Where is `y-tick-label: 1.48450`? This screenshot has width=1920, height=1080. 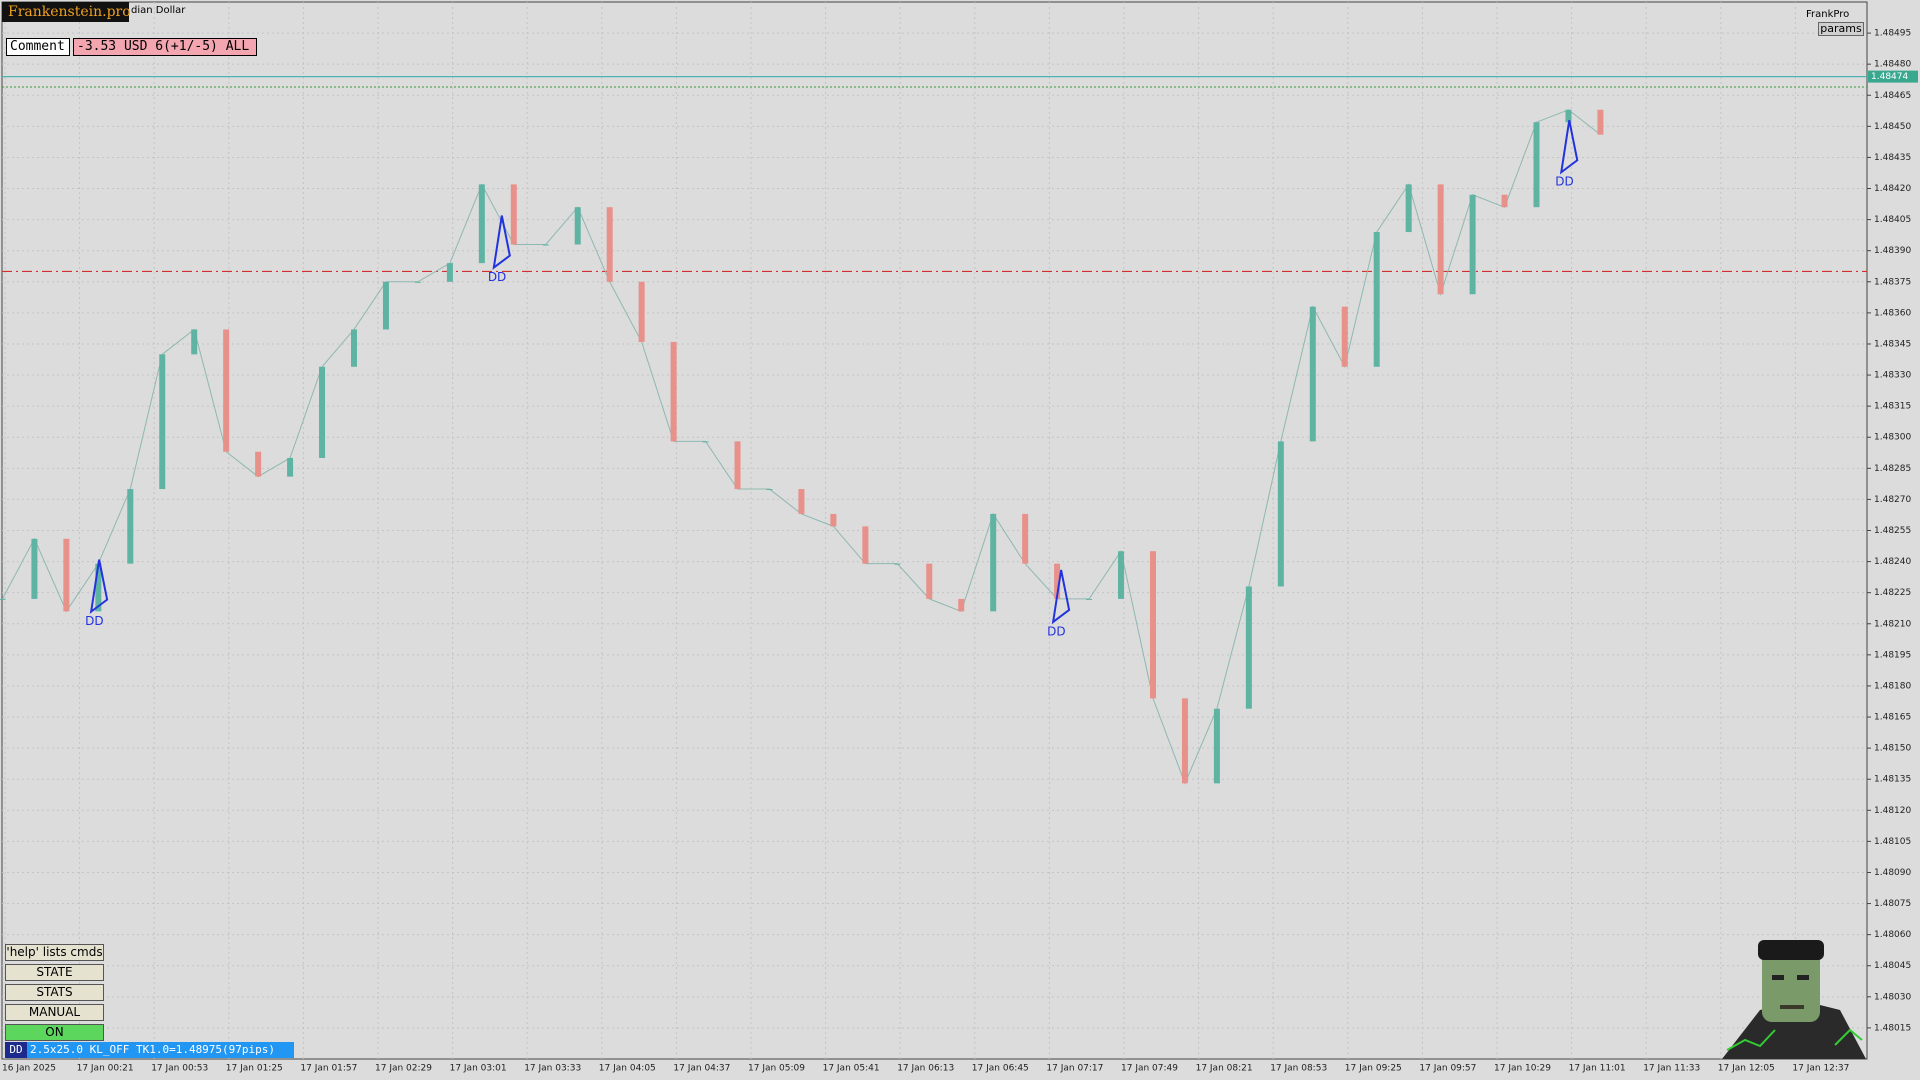
y-tick-label: 1.48450 is located at coordinates (1892, 127).